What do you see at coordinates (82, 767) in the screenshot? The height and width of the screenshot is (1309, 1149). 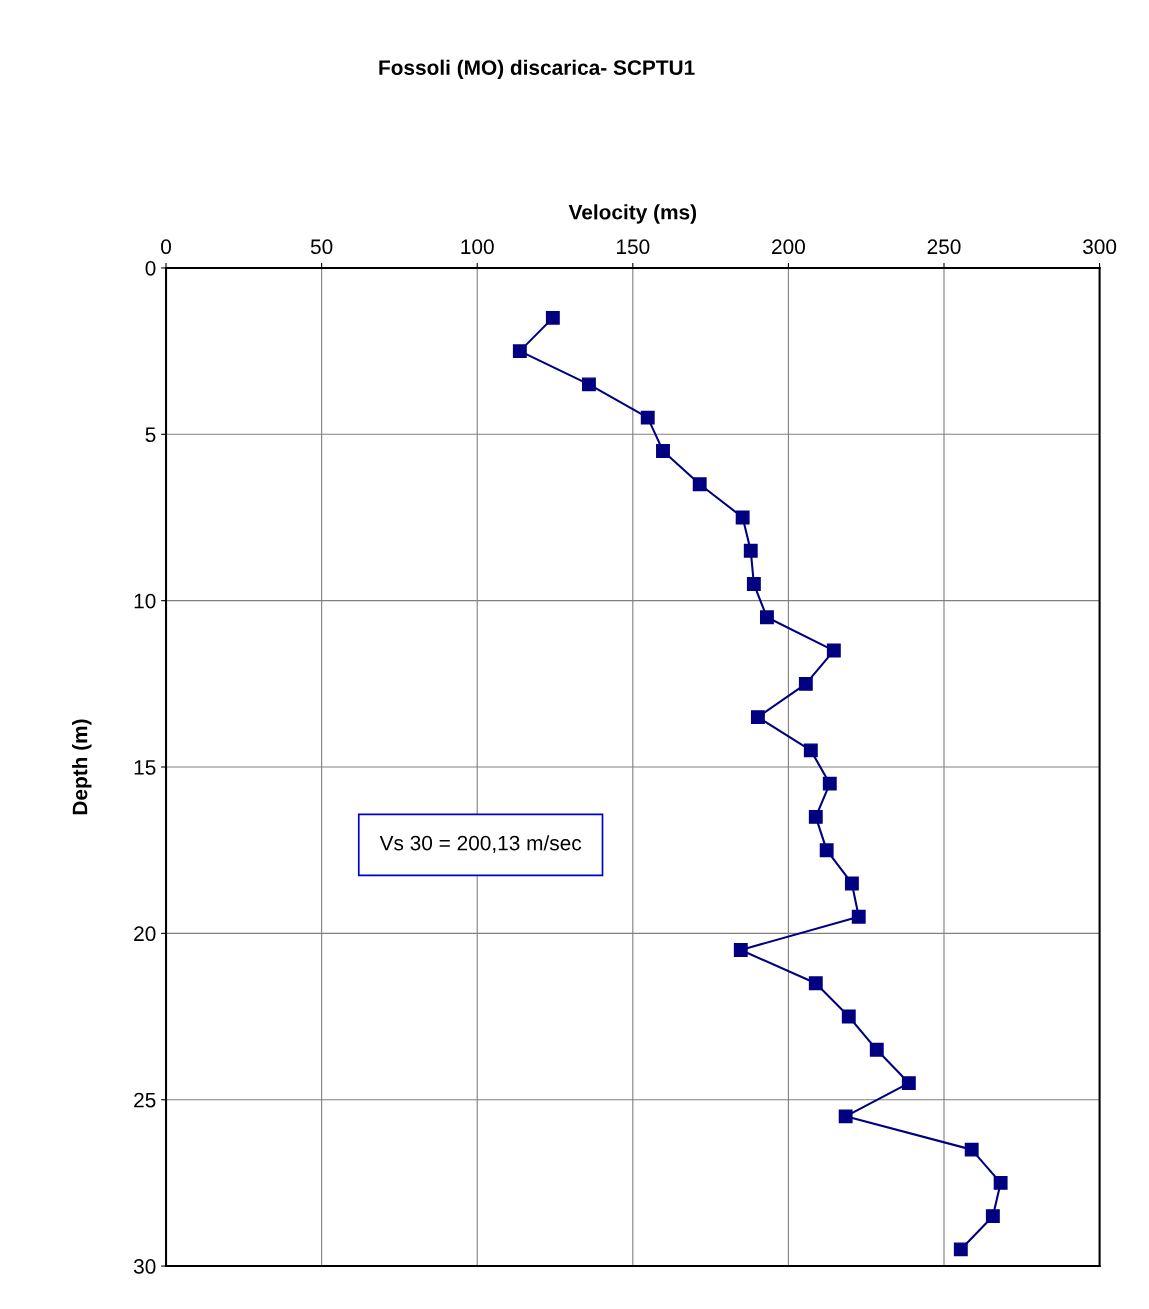 I see `y-axis-title: Depth (m)` at bounding box center [82, 767].